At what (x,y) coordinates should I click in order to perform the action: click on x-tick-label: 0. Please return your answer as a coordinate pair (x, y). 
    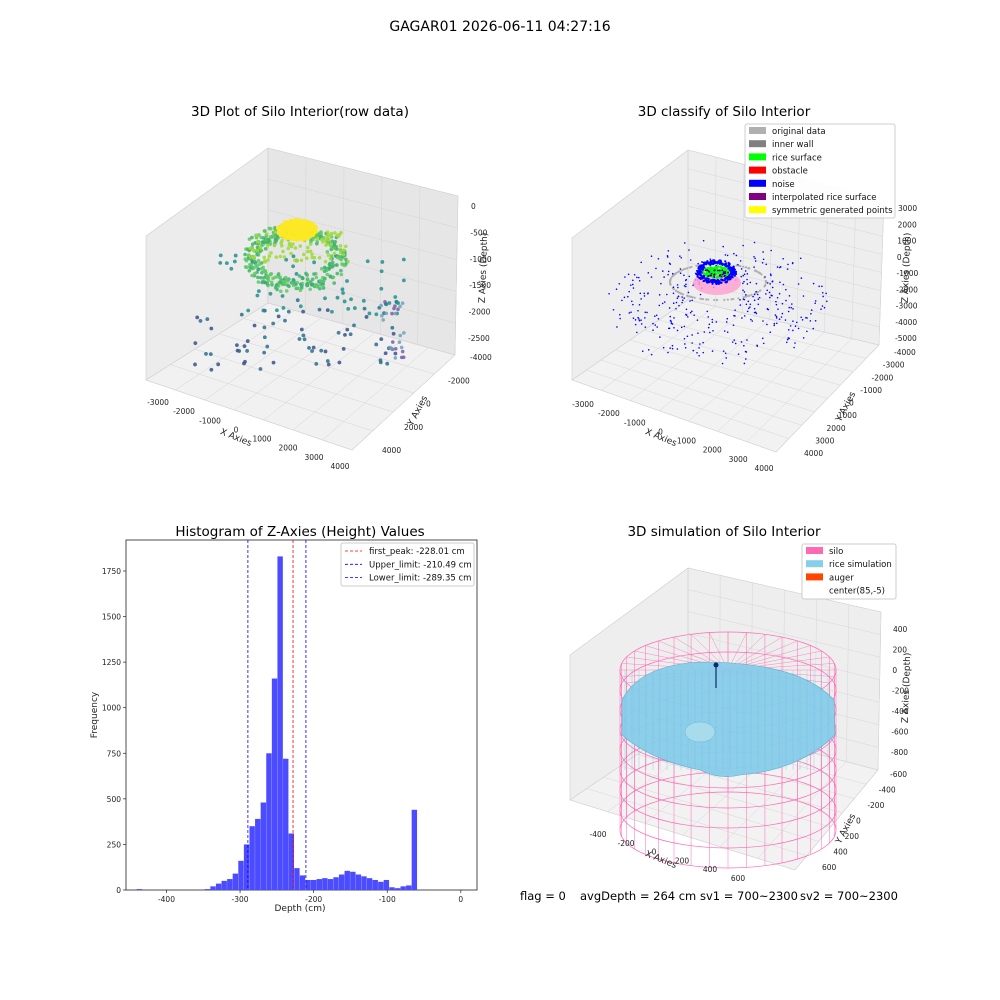
    Looking at the image, I should click on (460, 899).